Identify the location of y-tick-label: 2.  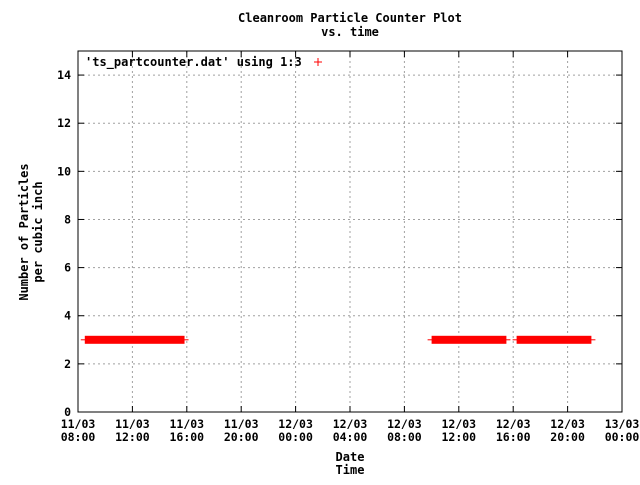
(67, 364).